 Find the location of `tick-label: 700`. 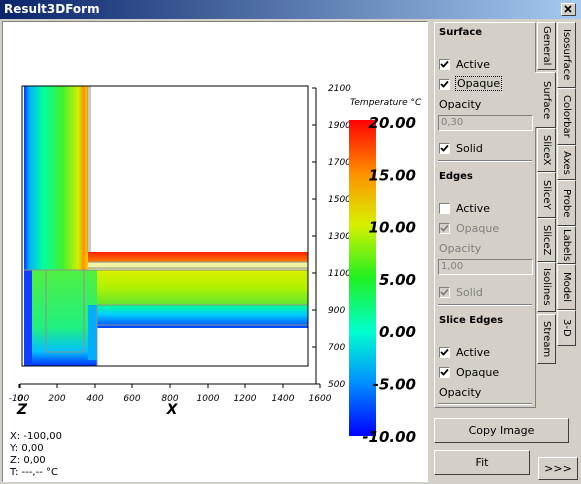

tick-label: 700 is located at coordinates (336, 348).